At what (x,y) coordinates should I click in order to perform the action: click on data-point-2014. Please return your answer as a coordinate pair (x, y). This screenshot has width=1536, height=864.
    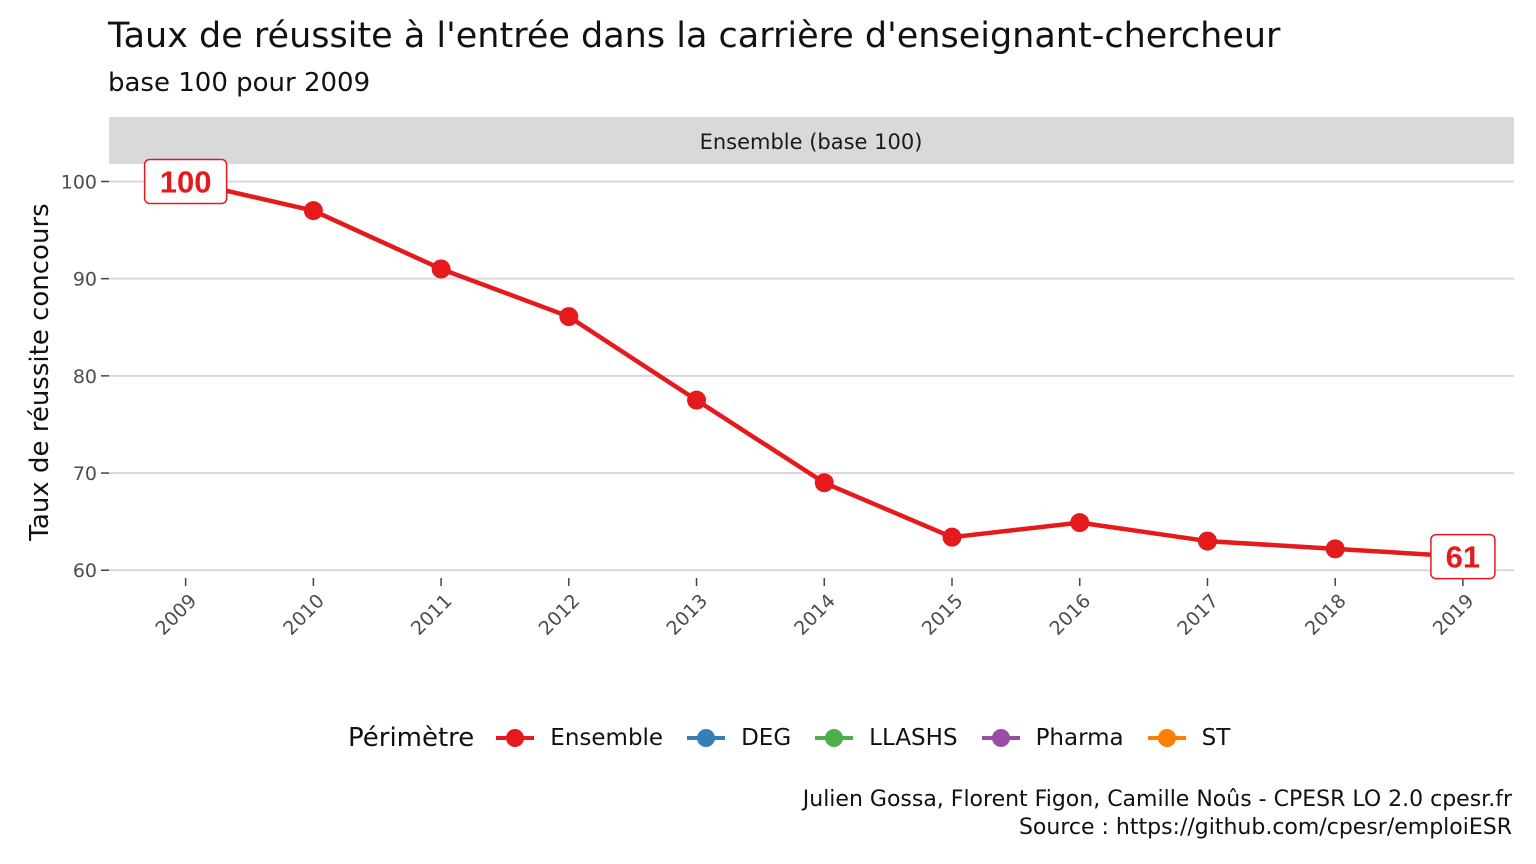
    Looking at the image, I should click on (824, 483).